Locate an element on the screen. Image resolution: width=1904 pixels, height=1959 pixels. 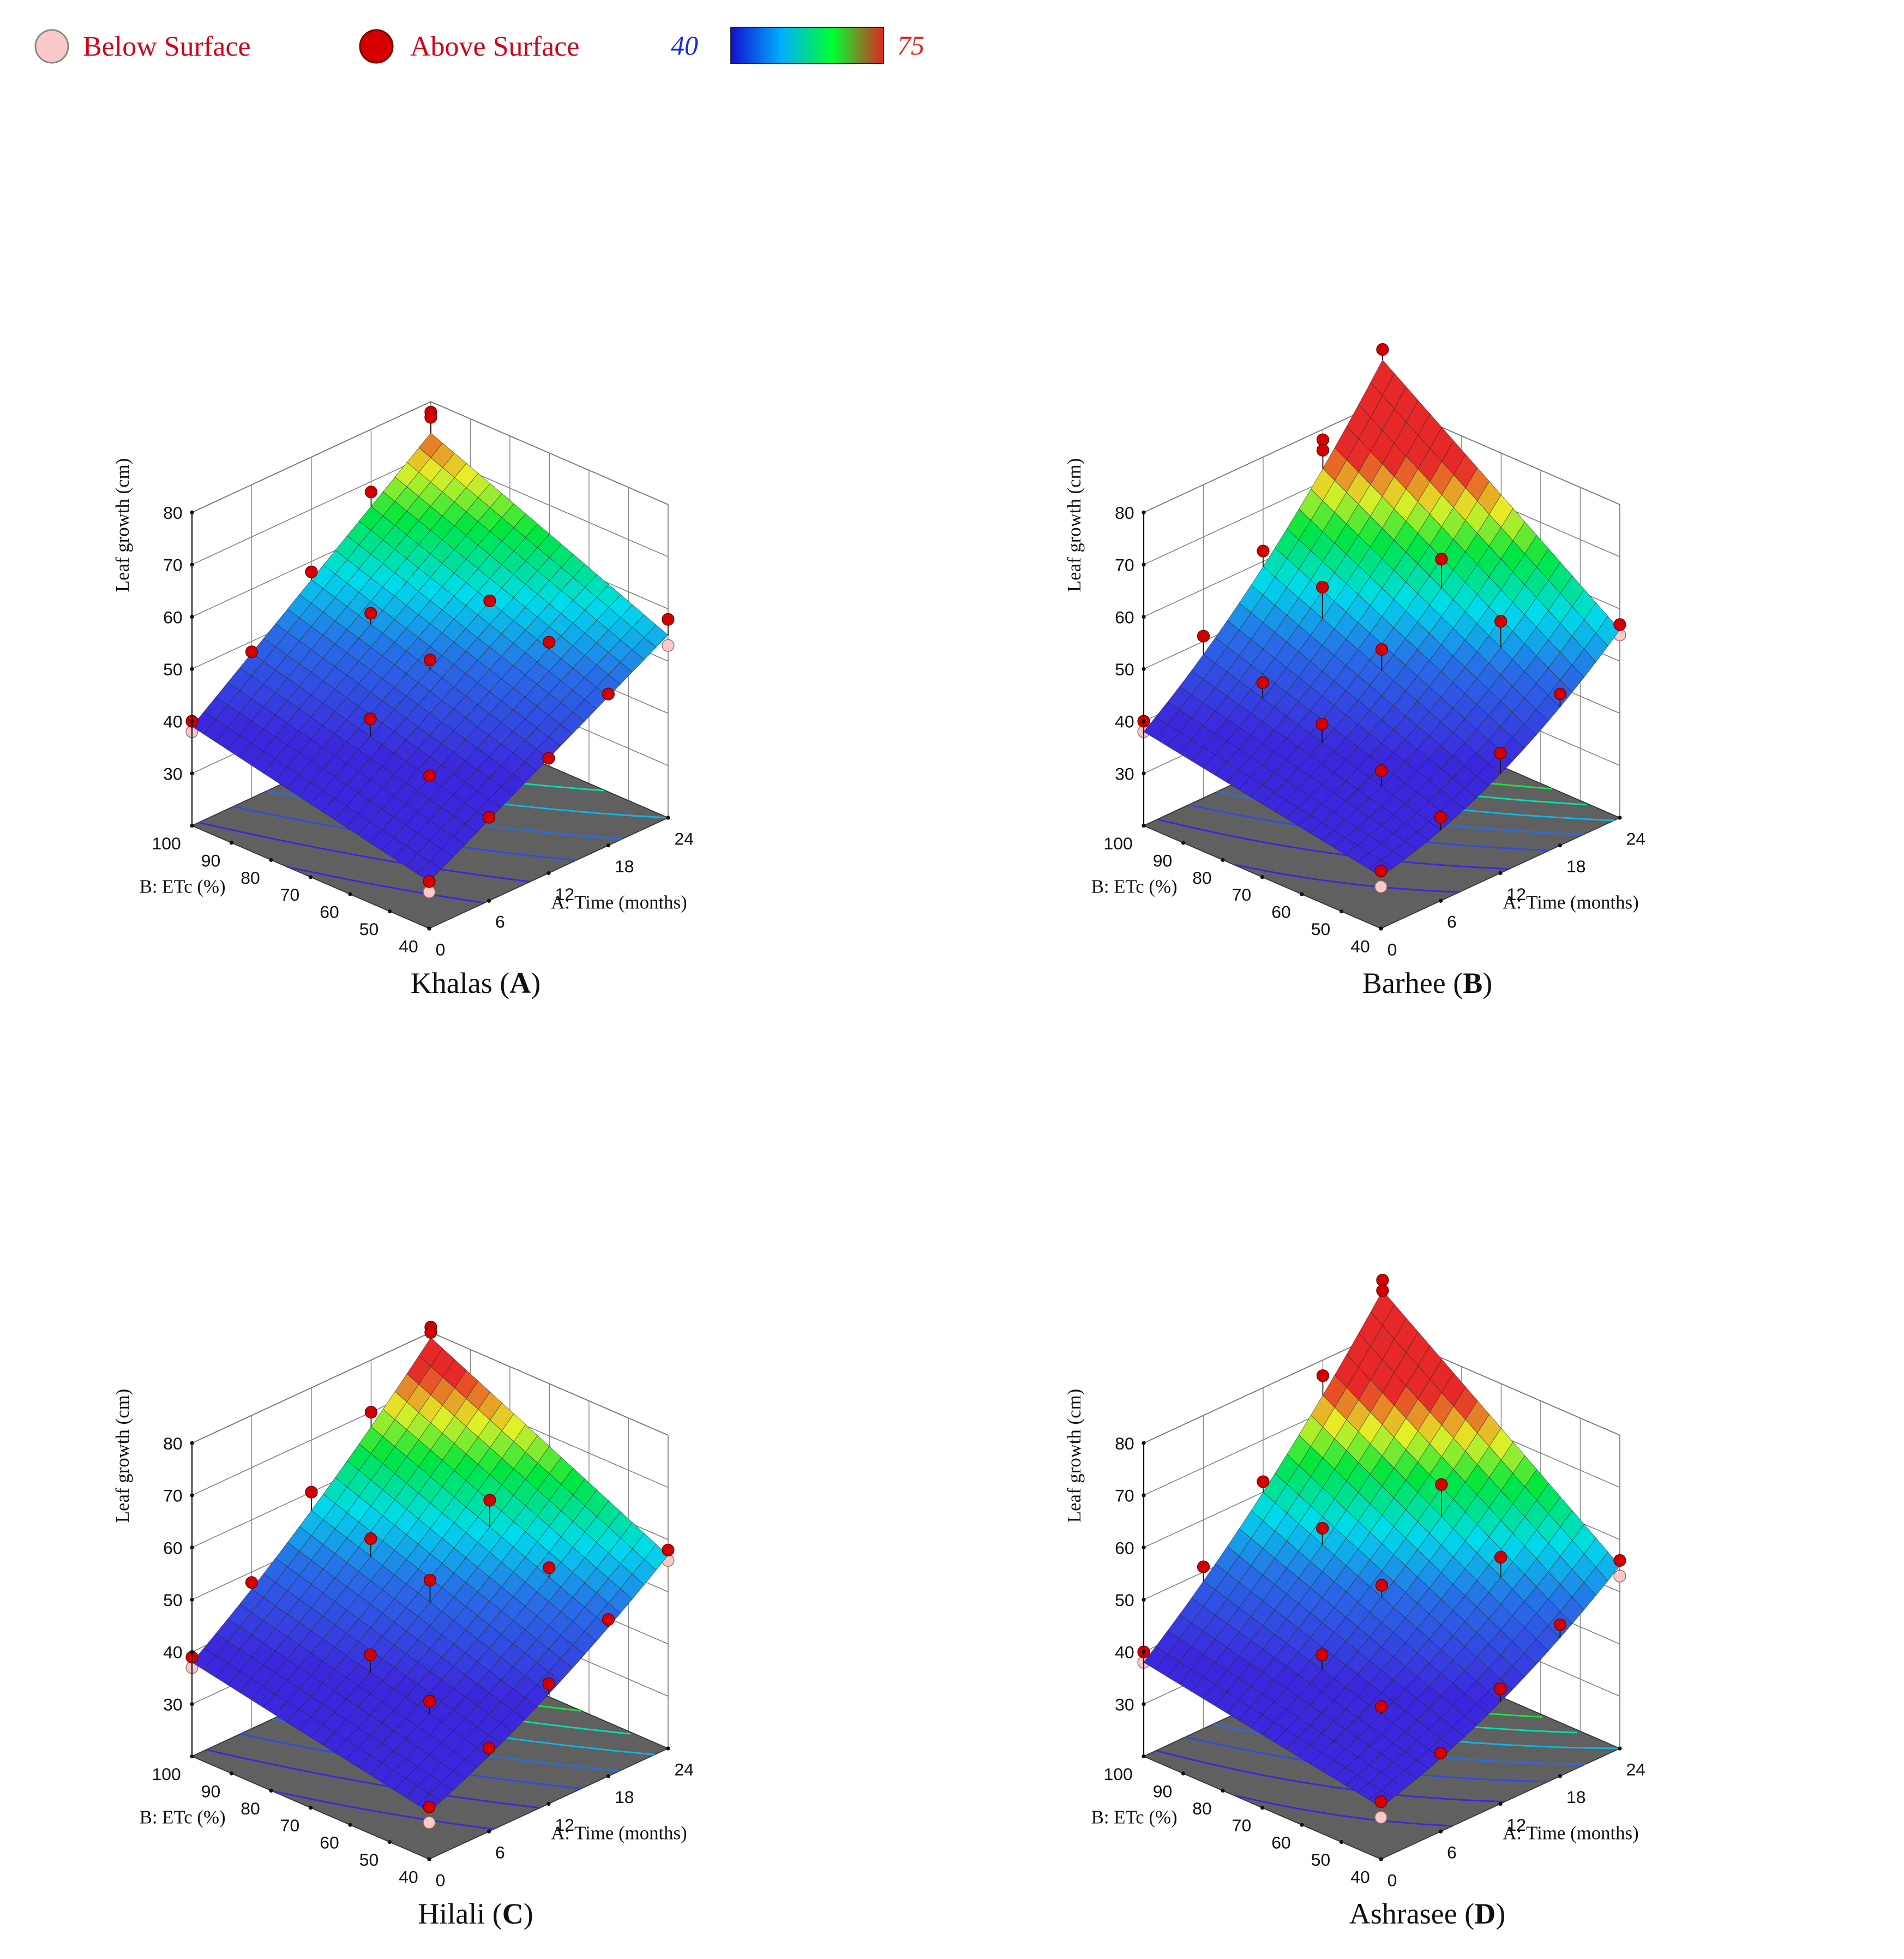
z-tick-label: 70 is located at coordinates (172, 565).